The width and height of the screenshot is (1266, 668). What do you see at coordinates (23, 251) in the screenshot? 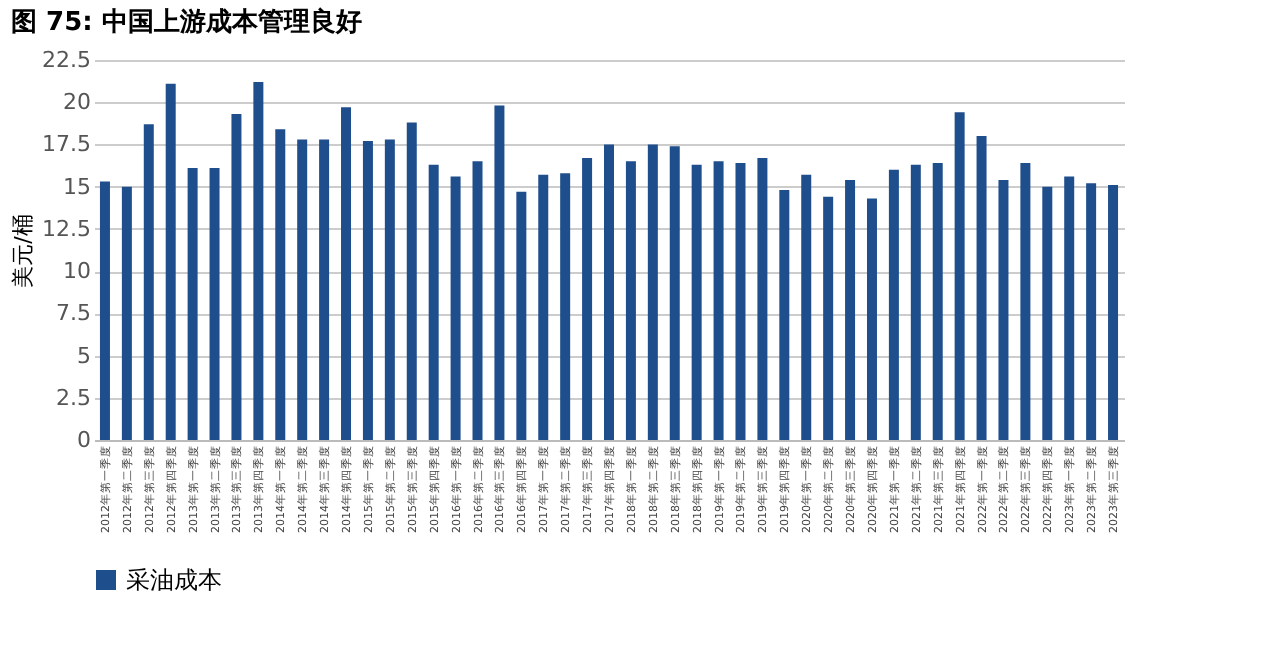
I see `y-axis-title: 美元/桶` at bounding box center [23, 251].